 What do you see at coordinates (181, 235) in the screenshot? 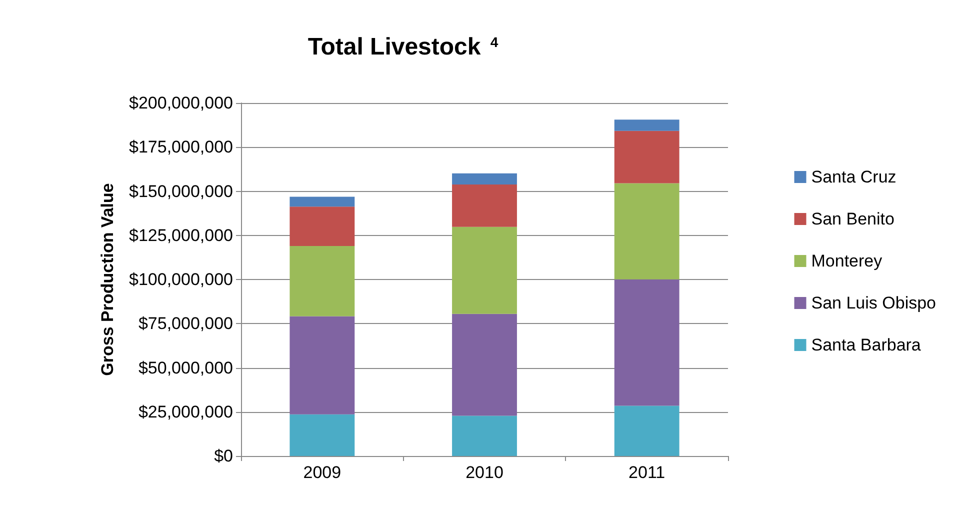
I see `y-tick-label: $125,000,000` at bounding box center [181, 235].